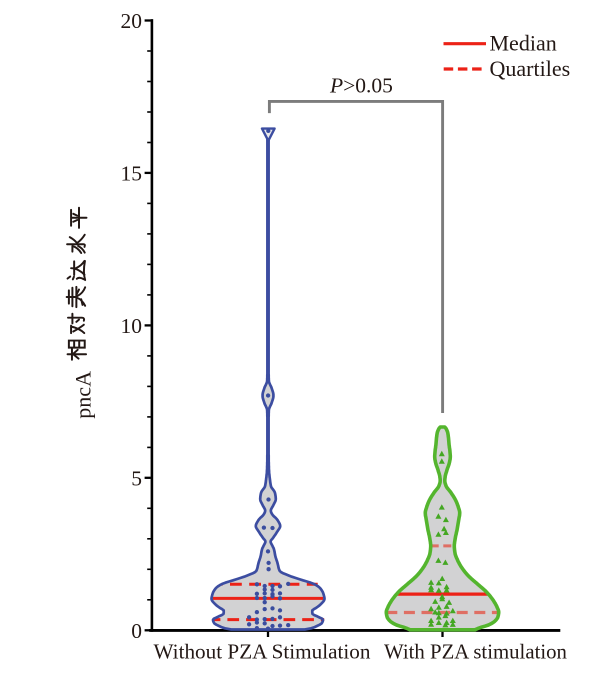  Describe the element at coordinates (82, 395) in the screenshot. I see `svg-text: pncA` at that location.